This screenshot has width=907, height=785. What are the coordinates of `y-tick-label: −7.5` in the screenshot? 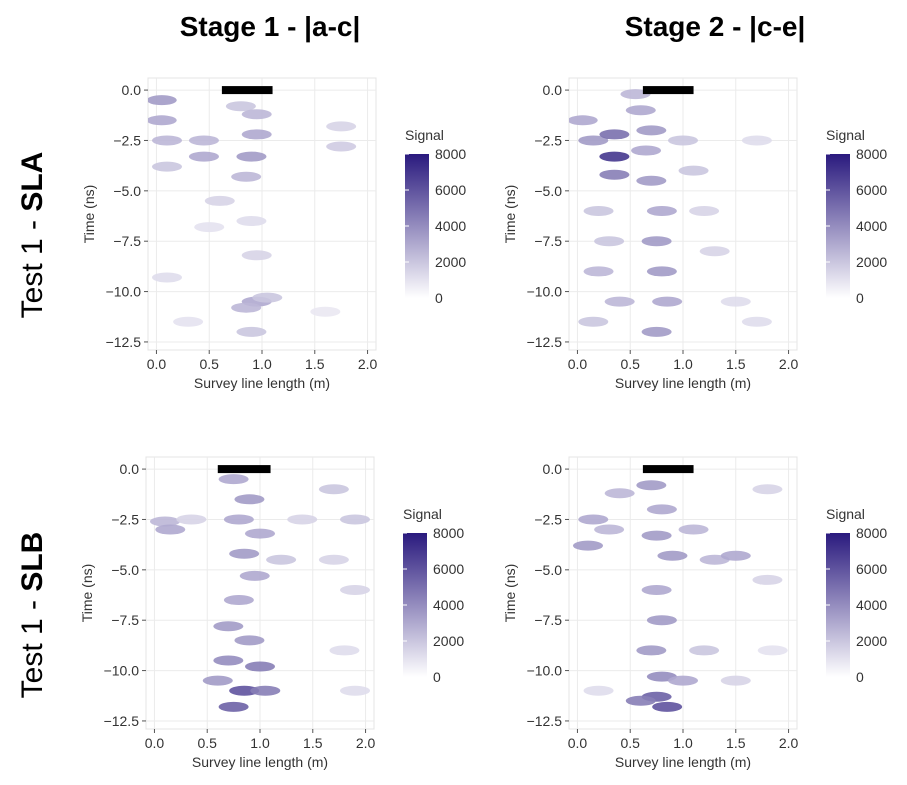 It's located at (127, 241).